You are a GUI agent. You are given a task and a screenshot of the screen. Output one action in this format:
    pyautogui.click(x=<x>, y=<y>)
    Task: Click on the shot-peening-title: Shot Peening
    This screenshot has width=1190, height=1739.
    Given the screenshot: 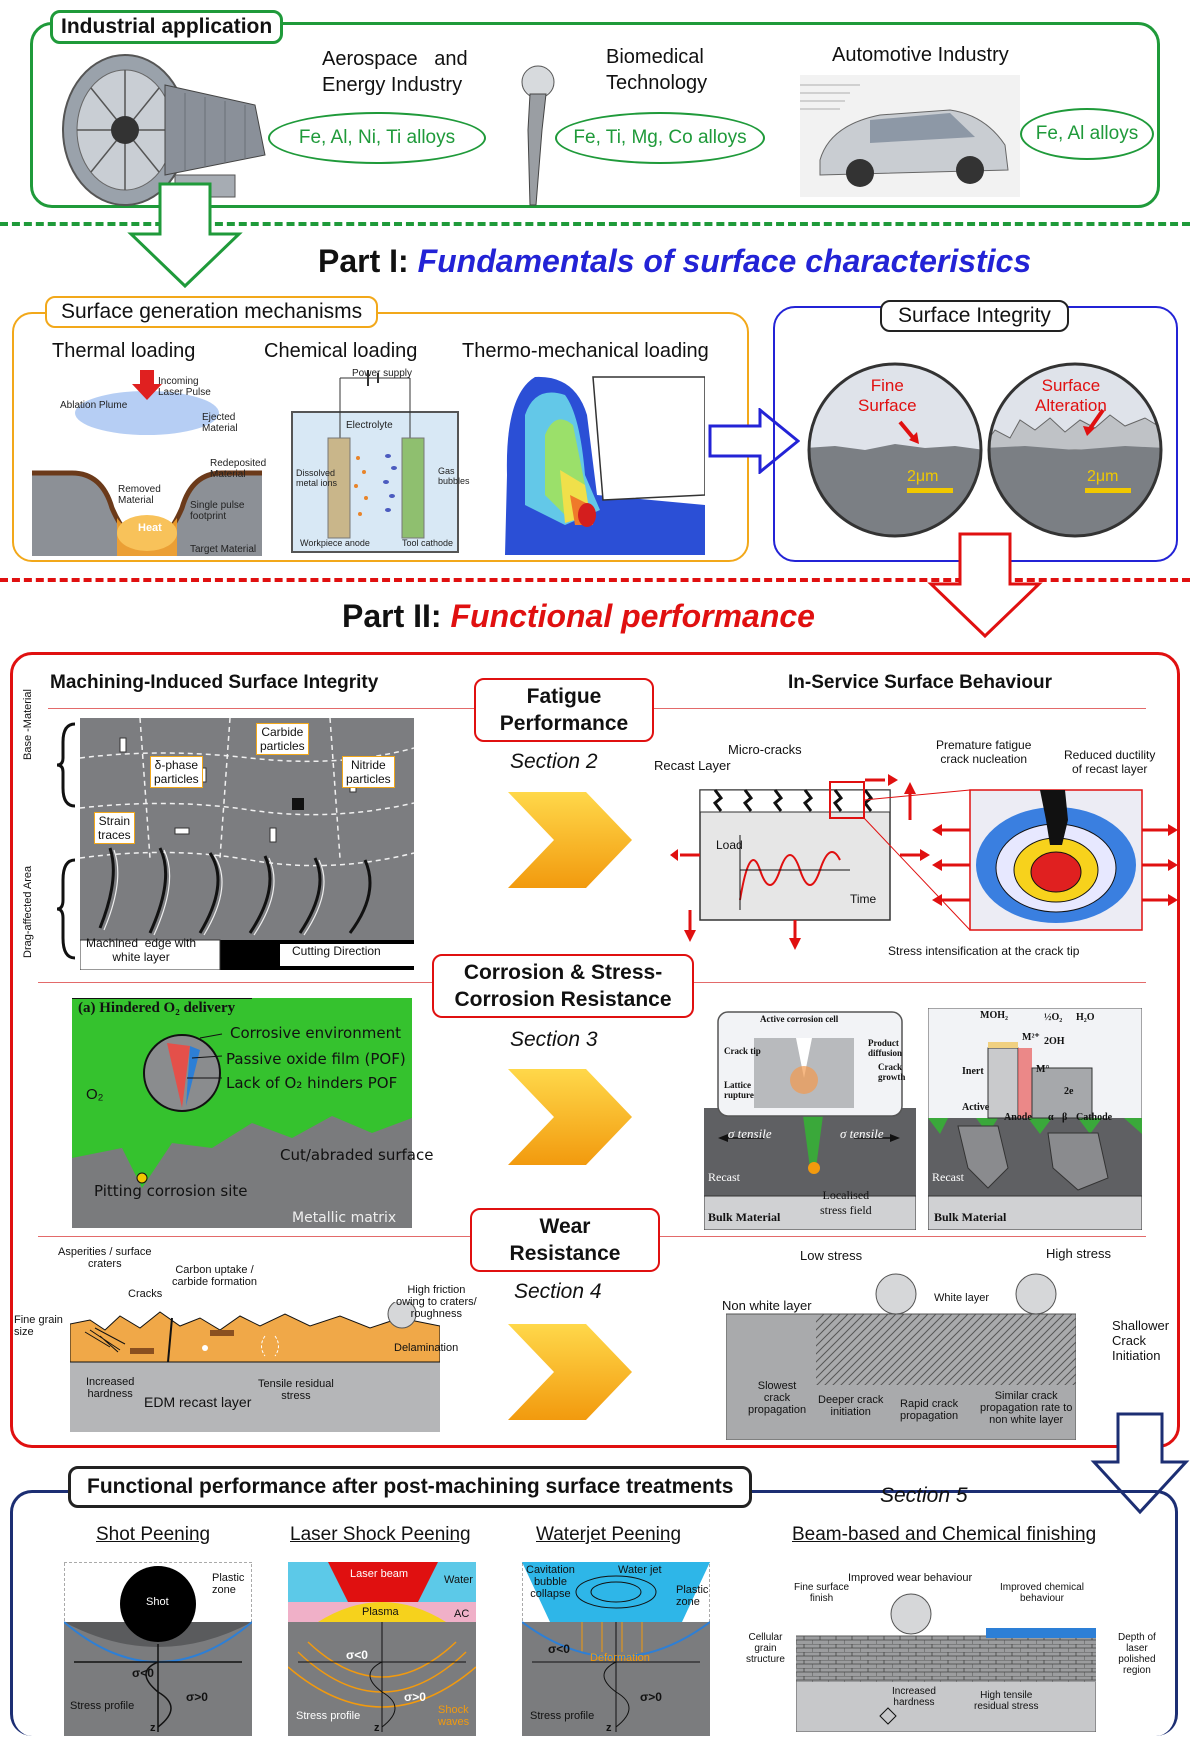 What is the action you would take?
    pyautogui.click(x=153, y=1534)
    